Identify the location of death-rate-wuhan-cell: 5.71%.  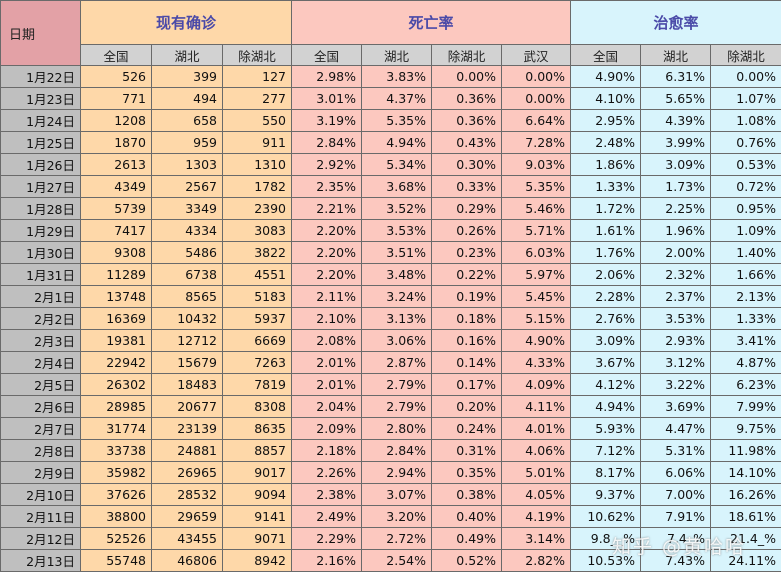
(536, 230).